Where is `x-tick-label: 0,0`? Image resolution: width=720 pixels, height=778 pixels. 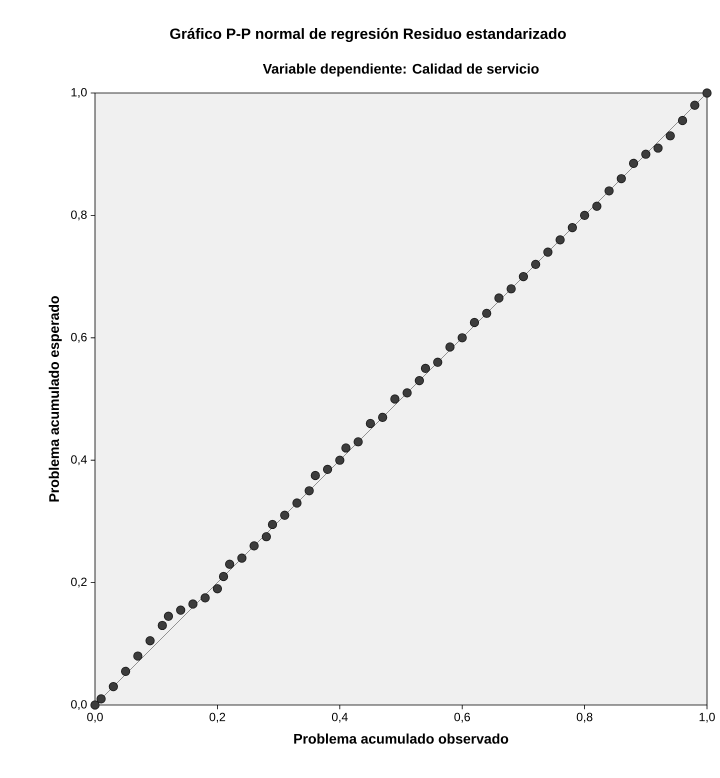 x-tick-label: 0,0 is located at coordinates (95, 717).